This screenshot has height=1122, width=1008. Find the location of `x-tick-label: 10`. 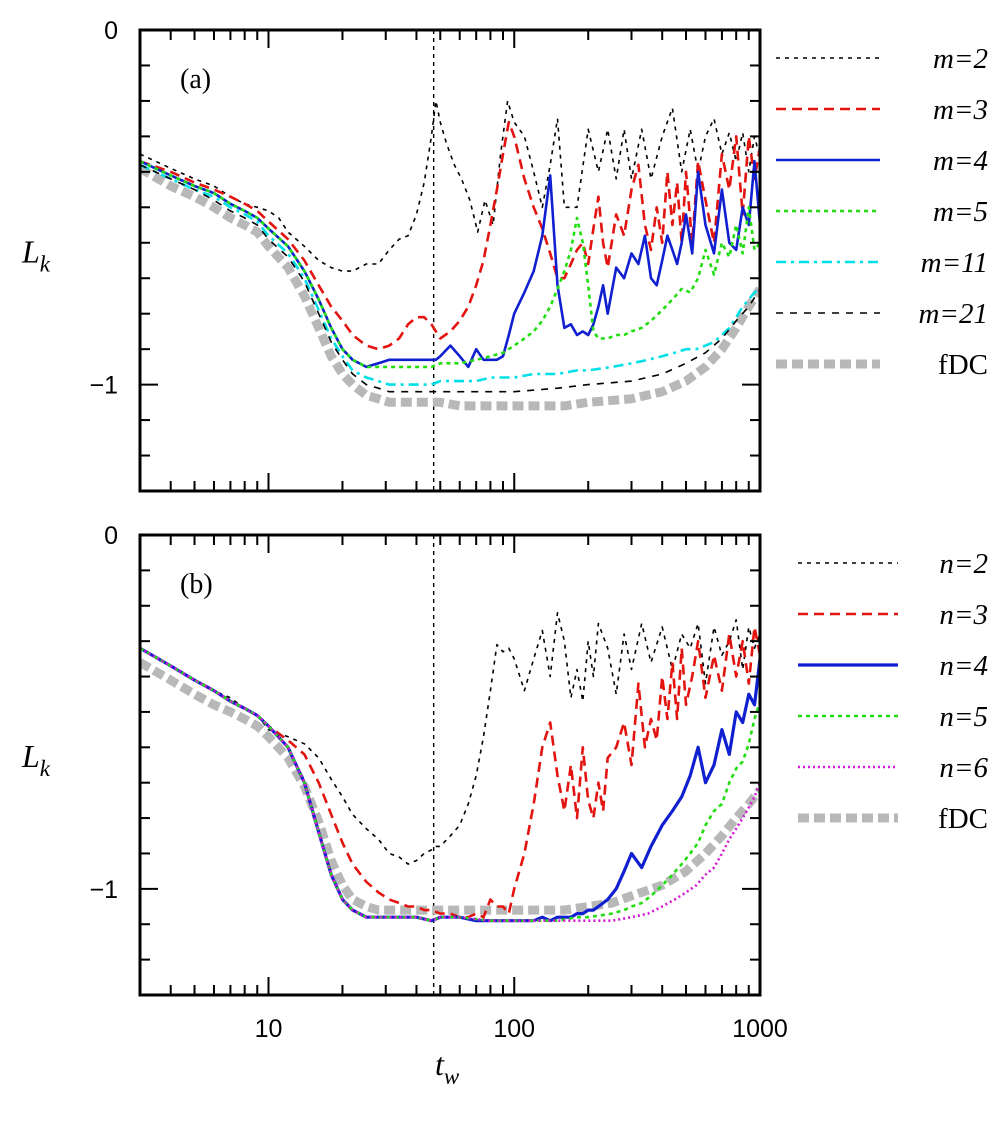

x-tick-label: 10 is located at coordinates (269, 1029).